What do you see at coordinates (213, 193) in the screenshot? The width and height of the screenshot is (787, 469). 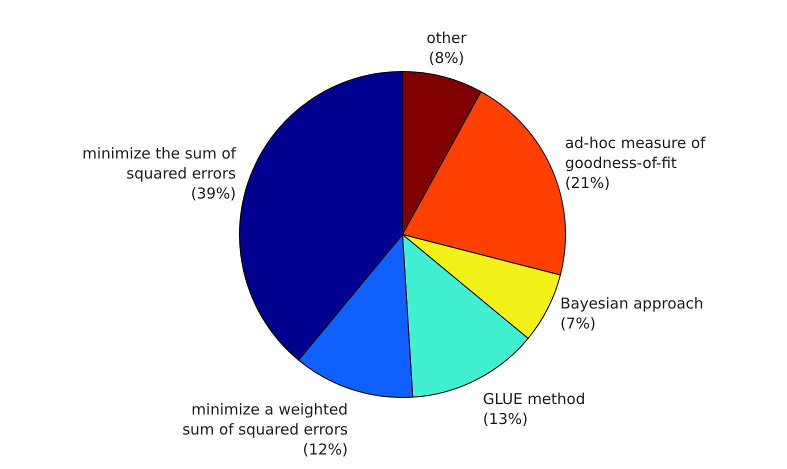 I see `data-label: (39%)` at bounding box center [213, 193].